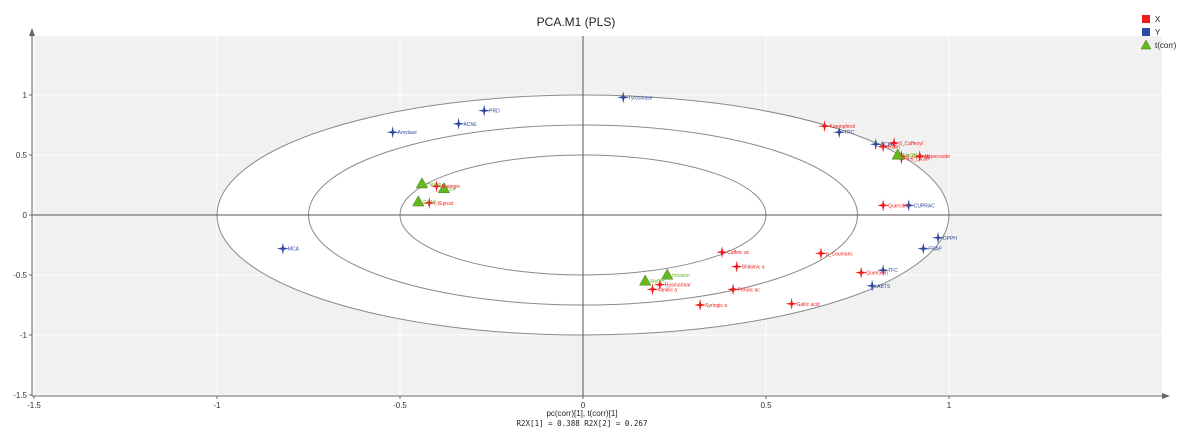  I want to click on point-label-x: Vanillic a, so click(668, 290).